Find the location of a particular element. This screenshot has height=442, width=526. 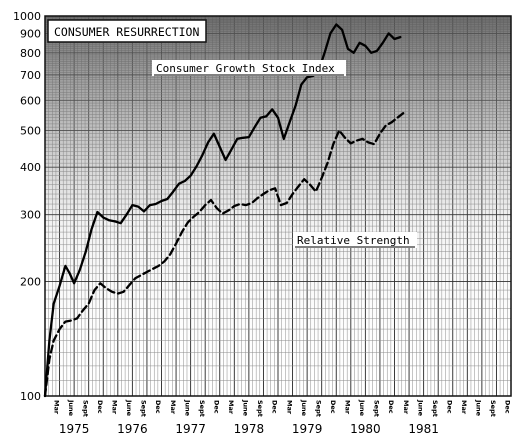

title-box is located at coordinates (127, 31).